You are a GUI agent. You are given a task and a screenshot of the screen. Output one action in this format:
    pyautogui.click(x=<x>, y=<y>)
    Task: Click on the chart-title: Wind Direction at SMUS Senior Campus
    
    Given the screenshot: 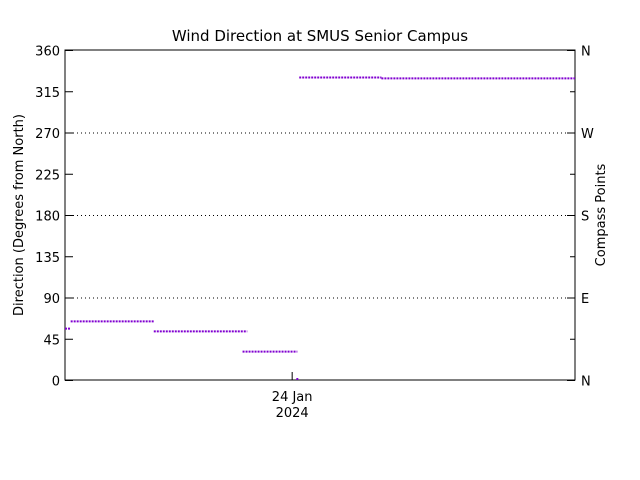 What is the action you would take?
    pyautogui.click(x=320, y=36)
    